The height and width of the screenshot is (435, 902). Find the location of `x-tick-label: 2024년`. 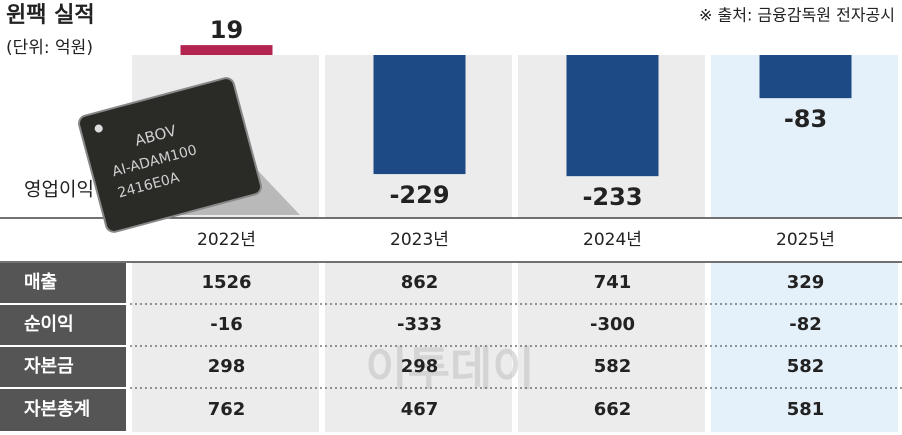

x-tick-label: 2024년 is located at coordinates (612, 240).